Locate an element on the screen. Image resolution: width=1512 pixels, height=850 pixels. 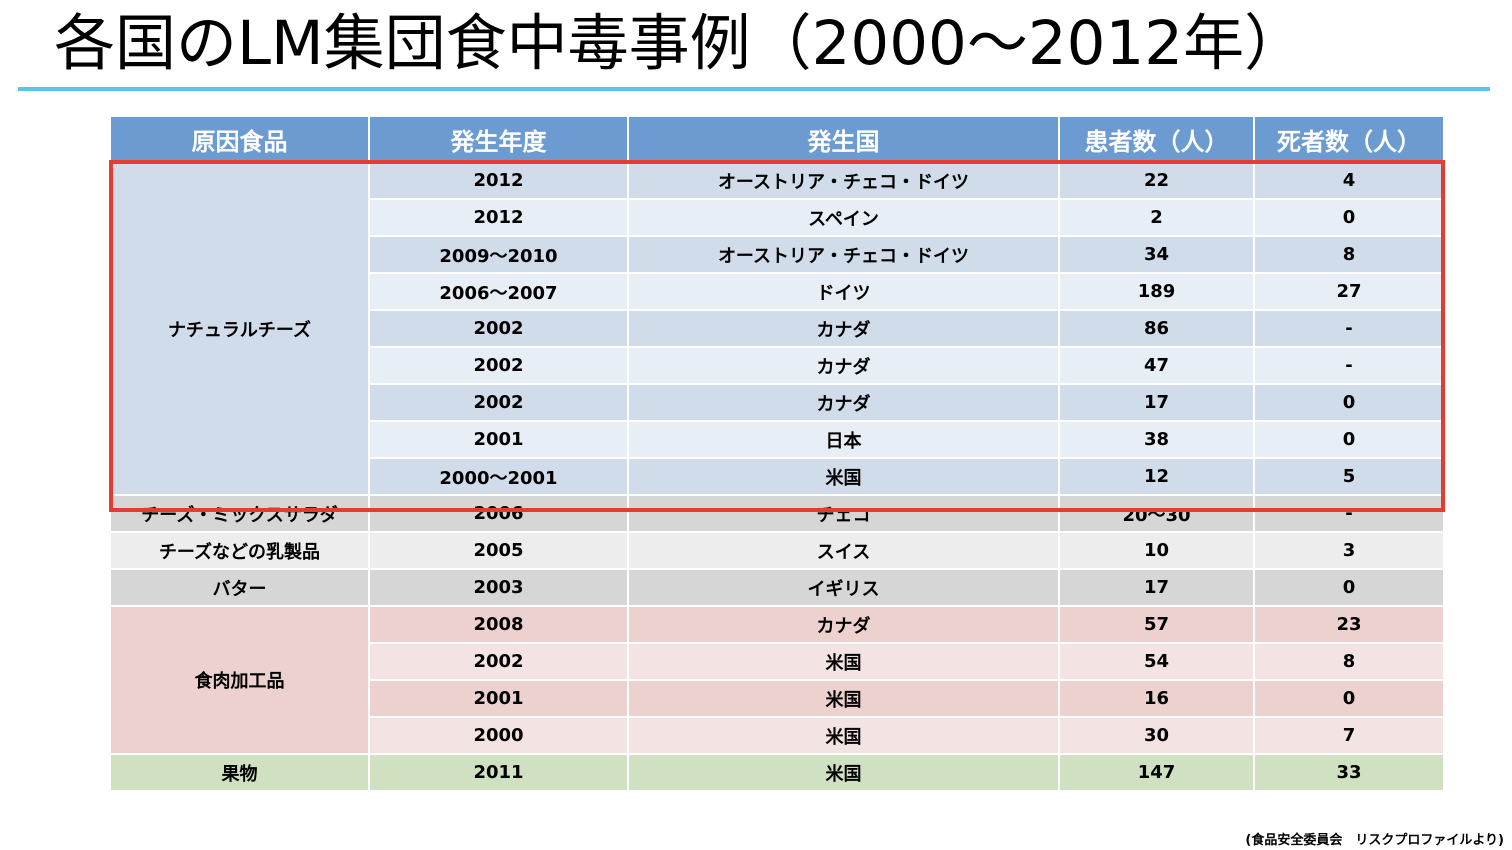
patients-cell: 147 is located at coordinates (1156, 772).